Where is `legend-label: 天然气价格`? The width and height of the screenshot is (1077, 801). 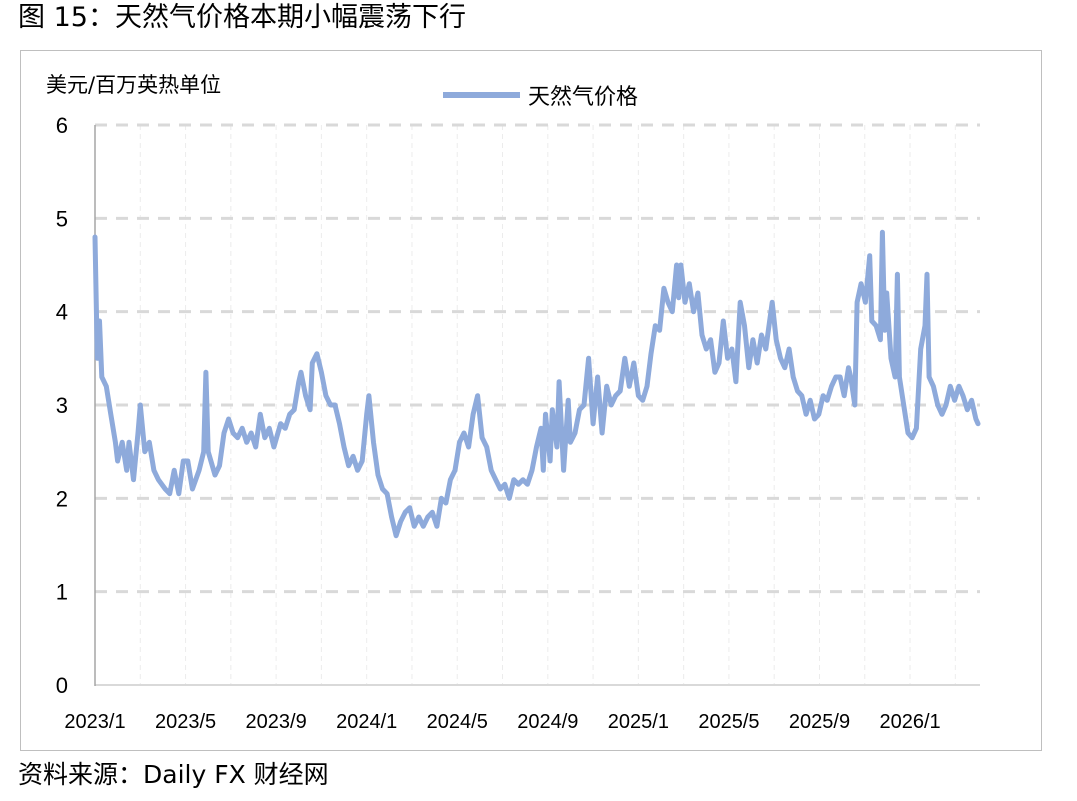
legend-label: 天然气价格 is located at coordinates (583, 97).